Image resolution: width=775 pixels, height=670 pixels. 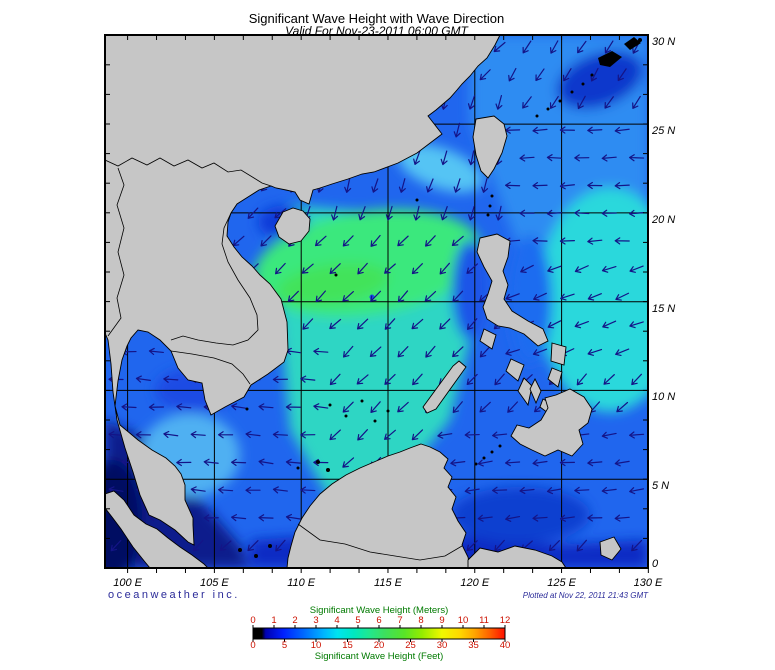 I want to click on islet-pratas, so click(x=417, y=200).